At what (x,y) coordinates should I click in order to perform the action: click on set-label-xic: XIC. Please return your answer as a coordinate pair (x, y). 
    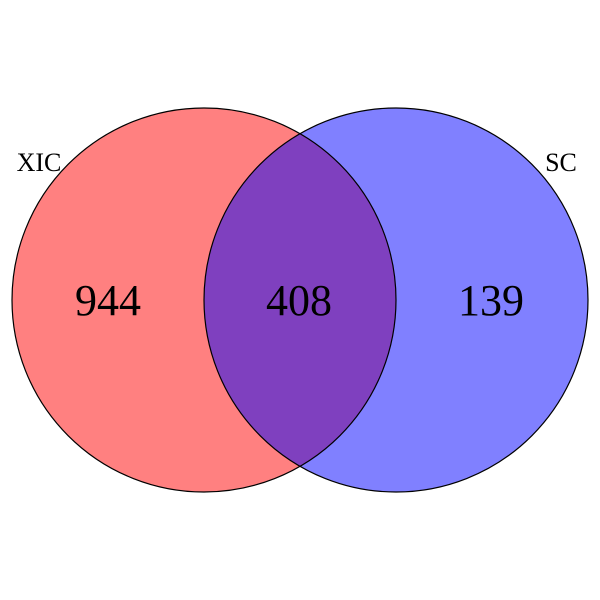
    Looking at the image, I should click on (39, 162).